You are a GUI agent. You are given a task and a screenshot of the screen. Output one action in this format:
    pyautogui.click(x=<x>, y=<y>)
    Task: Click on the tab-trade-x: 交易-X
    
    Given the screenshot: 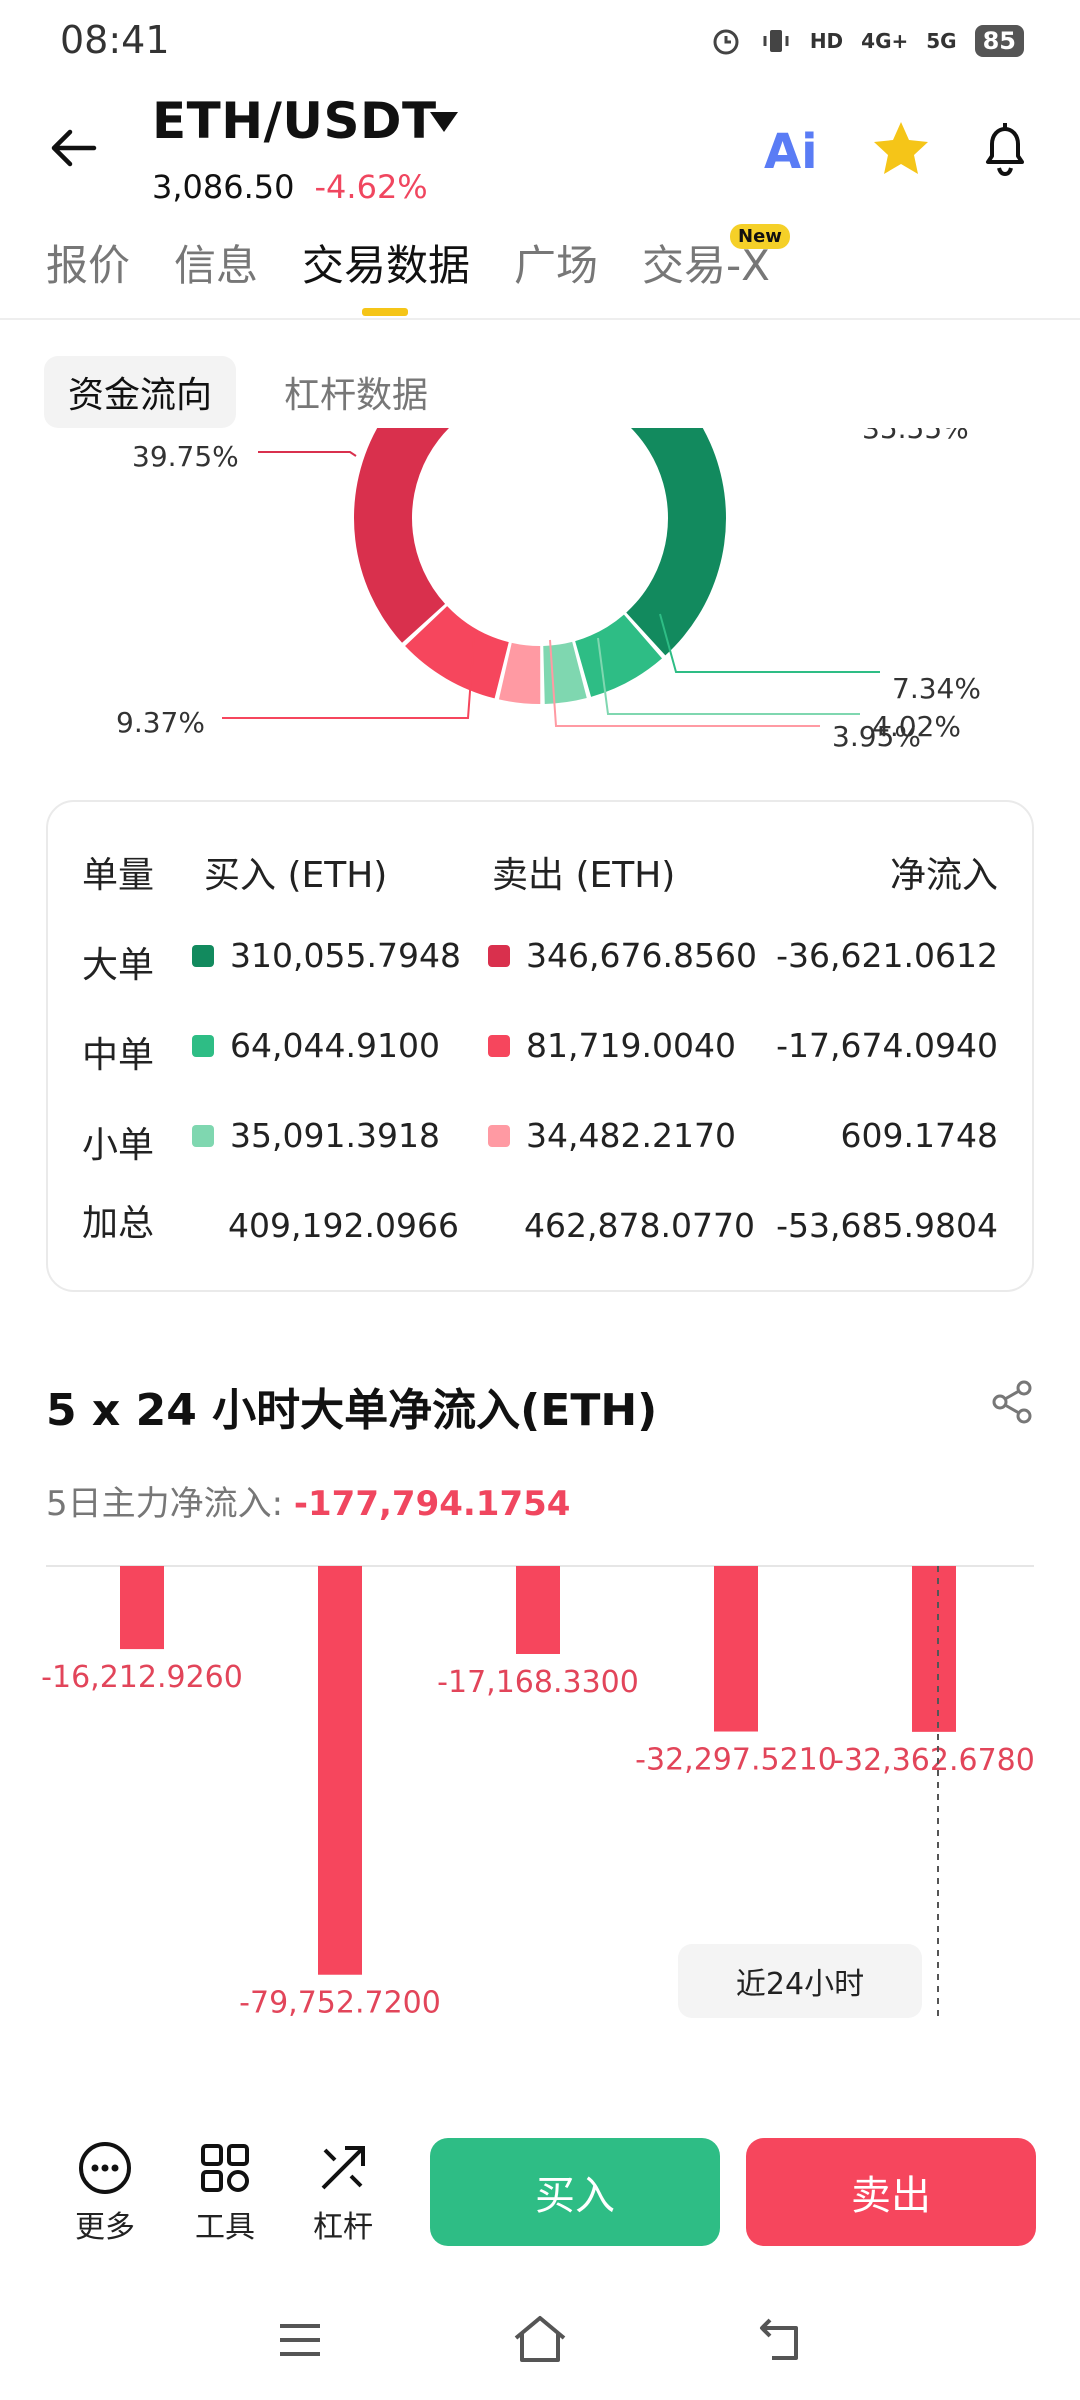 What is the action you would take?
    pyautogui.click(x=706, y=265)
    